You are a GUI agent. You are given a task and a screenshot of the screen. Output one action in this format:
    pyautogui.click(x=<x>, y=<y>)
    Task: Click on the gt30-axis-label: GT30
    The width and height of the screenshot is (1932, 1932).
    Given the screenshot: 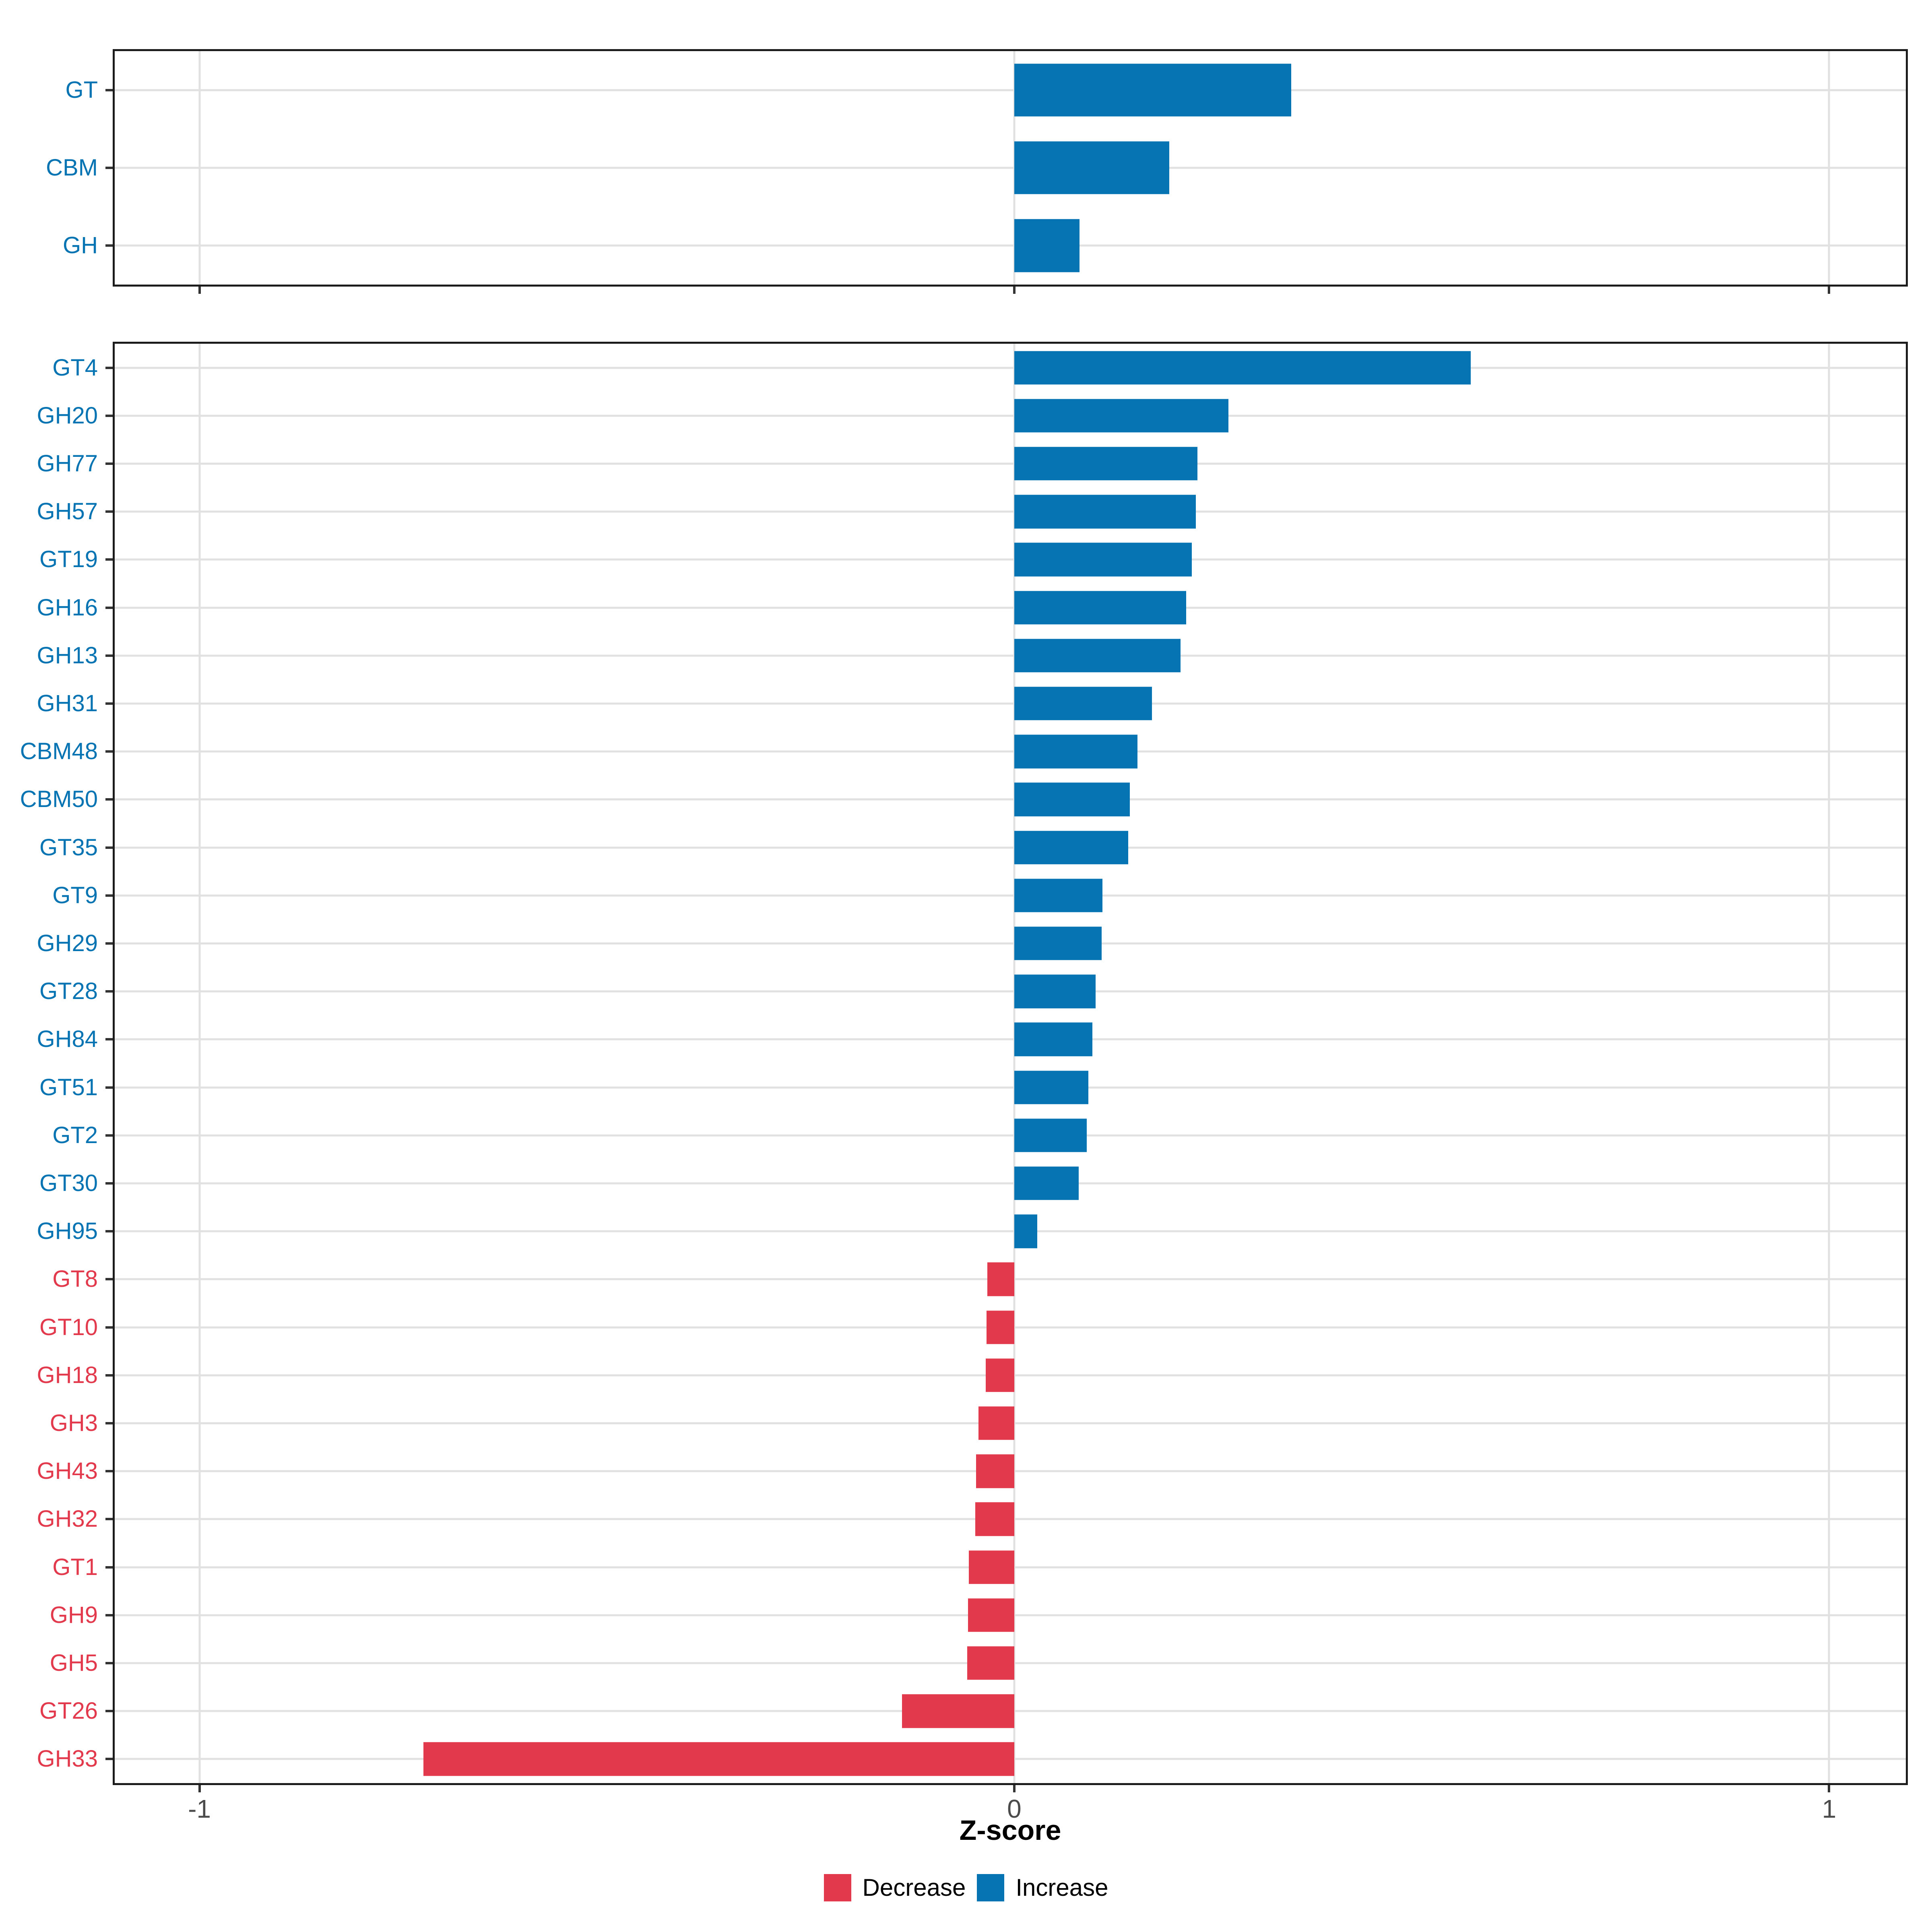 What is the action you would take?
    pyautogui.click(x=68, y=1183)
    